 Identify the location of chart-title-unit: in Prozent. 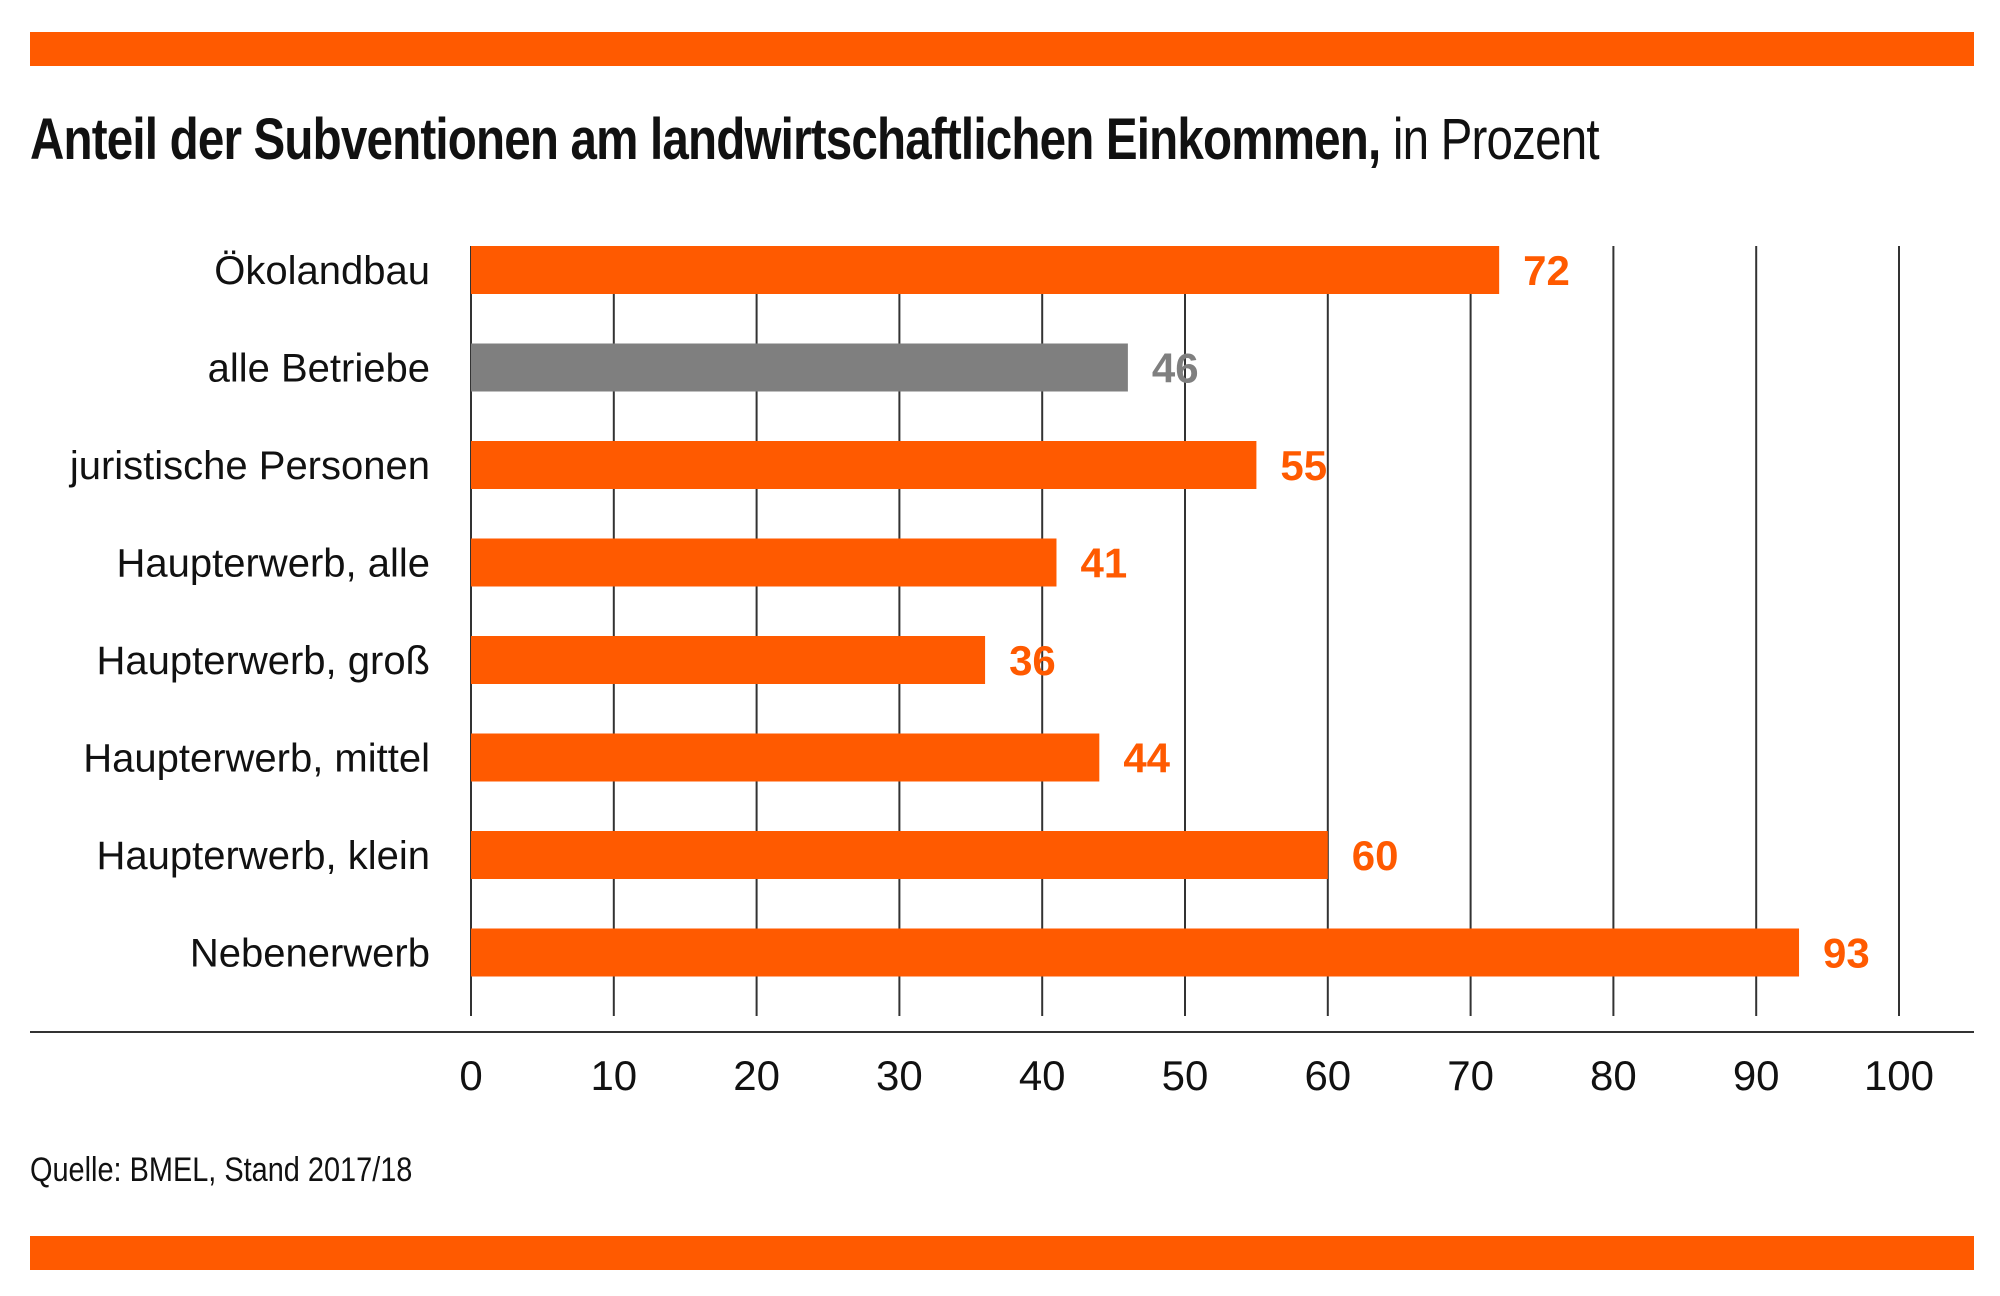
(1496, 139).